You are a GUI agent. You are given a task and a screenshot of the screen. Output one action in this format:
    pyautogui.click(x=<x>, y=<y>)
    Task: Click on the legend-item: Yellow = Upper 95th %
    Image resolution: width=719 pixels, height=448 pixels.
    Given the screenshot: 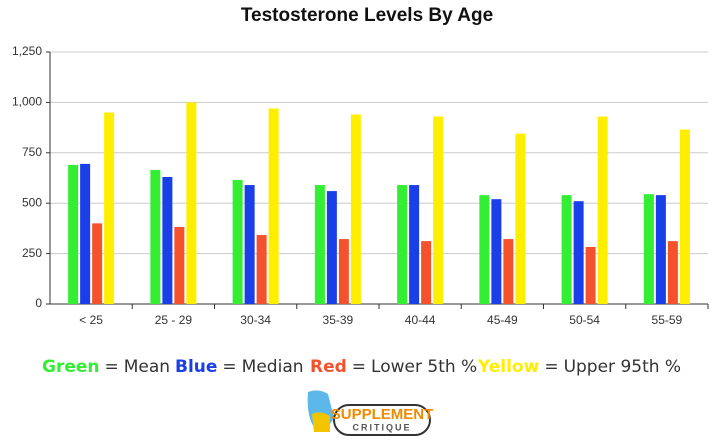 What is the action you would take?
    pyautogui.click(x=579, y=367)
    